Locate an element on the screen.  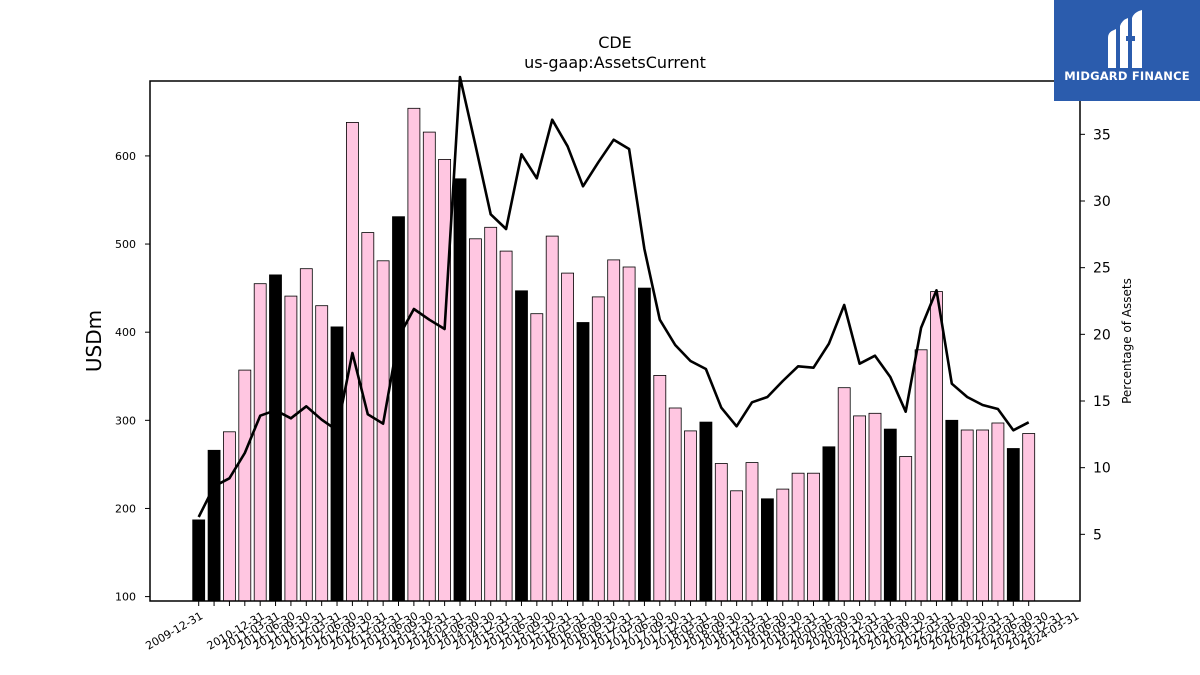
y-axis-right: 5 10 15 20 25 30 35 is located at coordinates (1095, 335).